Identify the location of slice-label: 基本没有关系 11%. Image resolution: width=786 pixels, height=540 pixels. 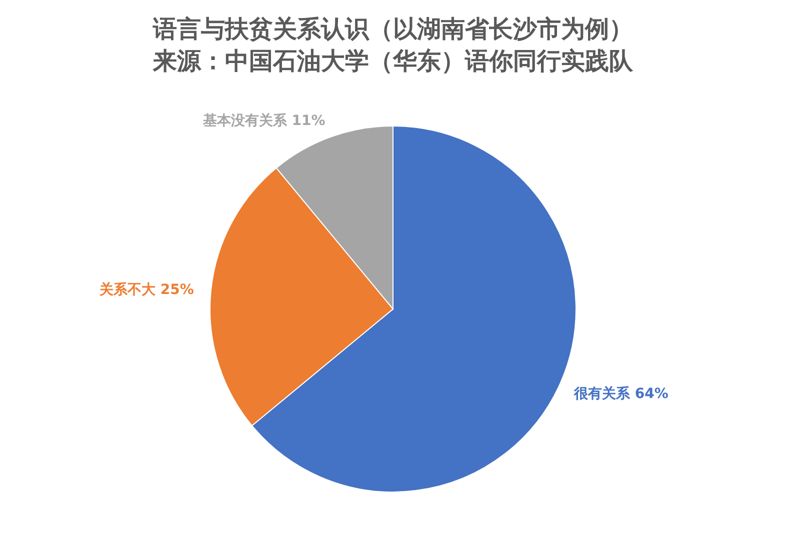
(264, 120).